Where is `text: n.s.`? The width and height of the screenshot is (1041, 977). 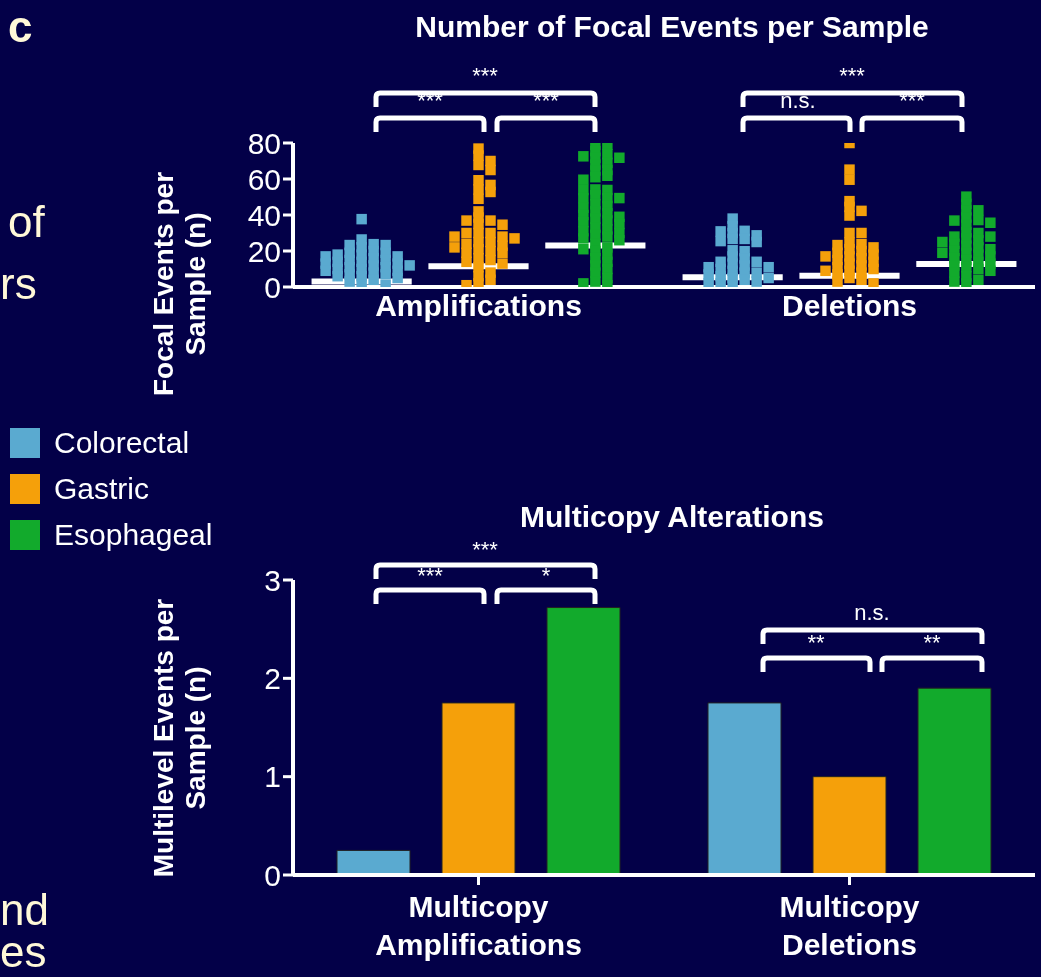
text: n.s. is located at coordinates (798, 100).